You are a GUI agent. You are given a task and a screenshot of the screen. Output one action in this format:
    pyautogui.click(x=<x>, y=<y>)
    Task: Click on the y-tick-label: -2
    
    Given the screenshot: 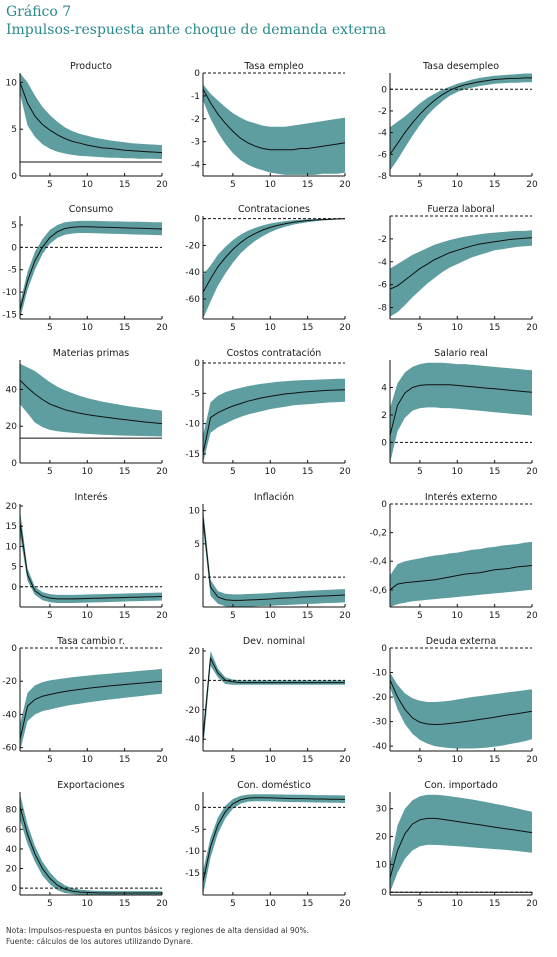 What is the action you would take?
    pyautogui.click(x=195, y=120)
    